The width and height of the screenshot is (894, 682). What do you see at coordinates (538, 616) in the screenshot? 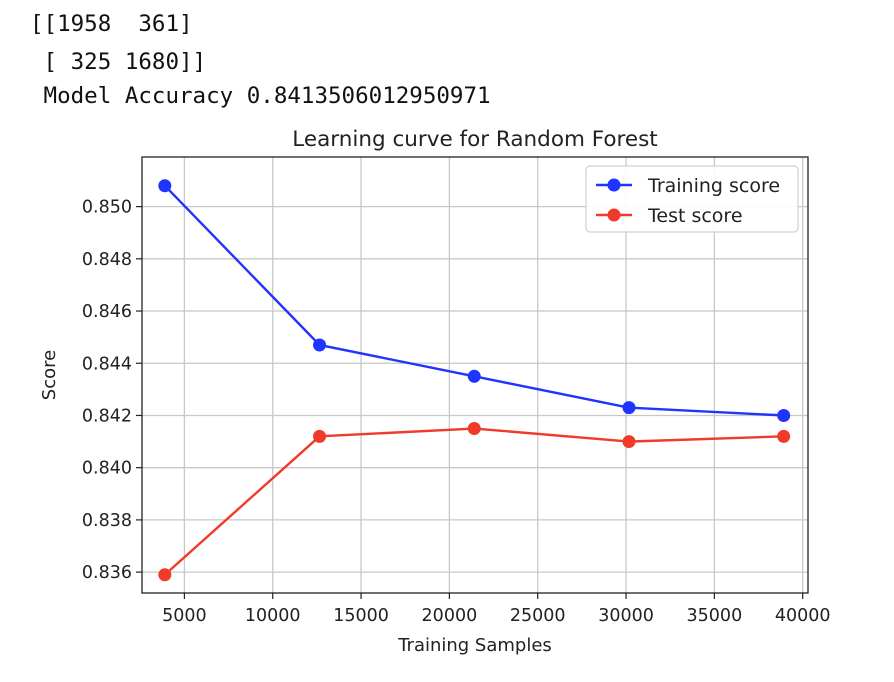
I see `x-tick-label: 25000` at bounding box center [538, 616].